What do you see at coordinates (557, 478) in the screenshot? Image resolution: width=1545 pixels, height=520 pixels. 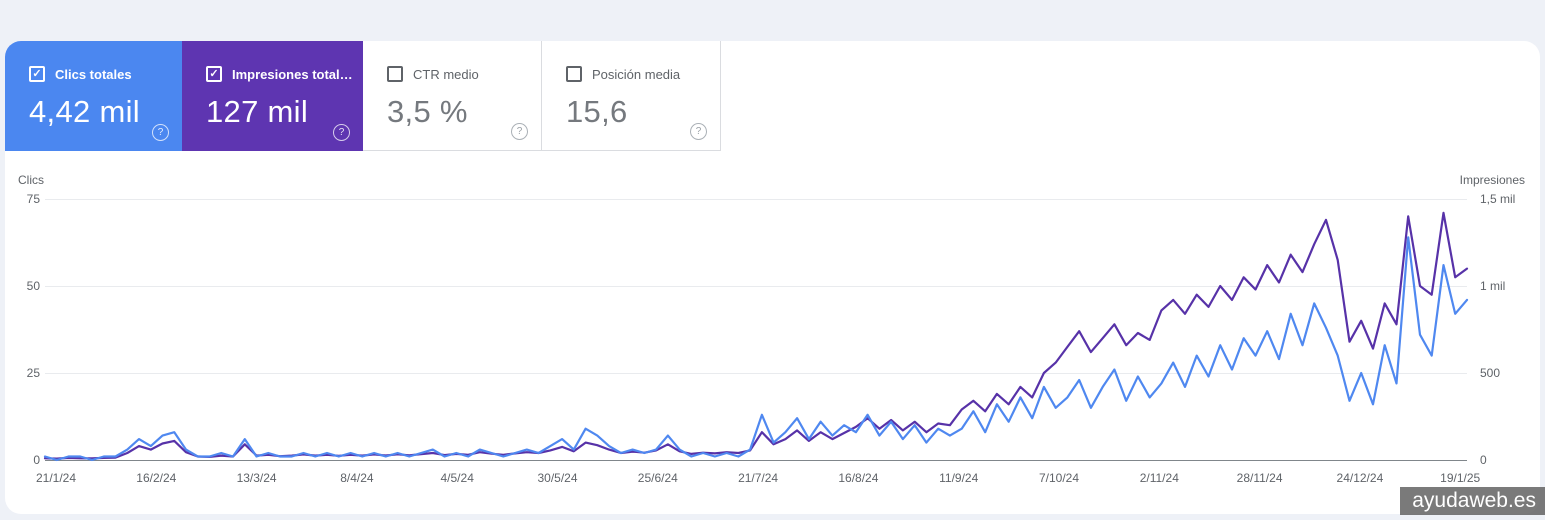 I see `date-tick-label: 30/5/24` at bounding box center [557, 478].